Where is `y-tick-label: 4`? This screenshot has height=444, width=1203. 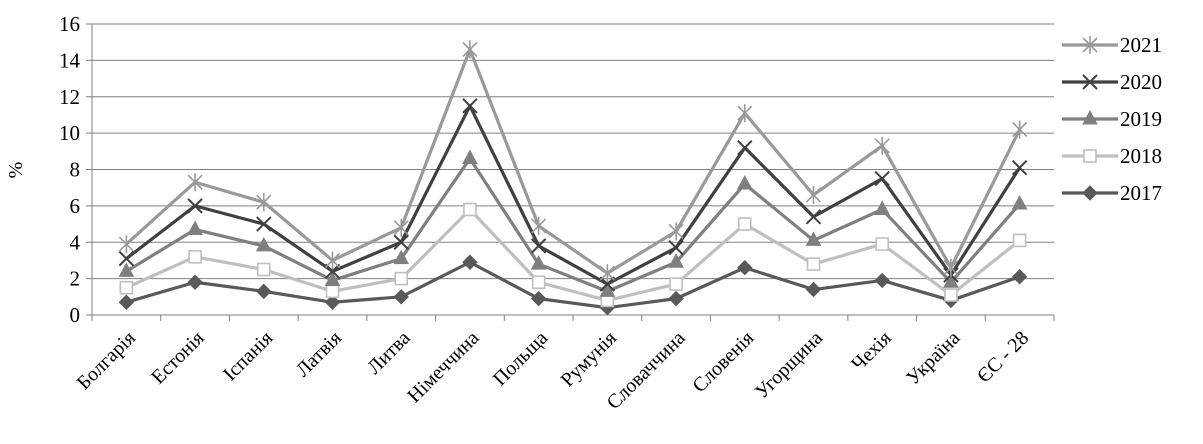 y-tick-label: 4 is located at coordinates (75, 242).